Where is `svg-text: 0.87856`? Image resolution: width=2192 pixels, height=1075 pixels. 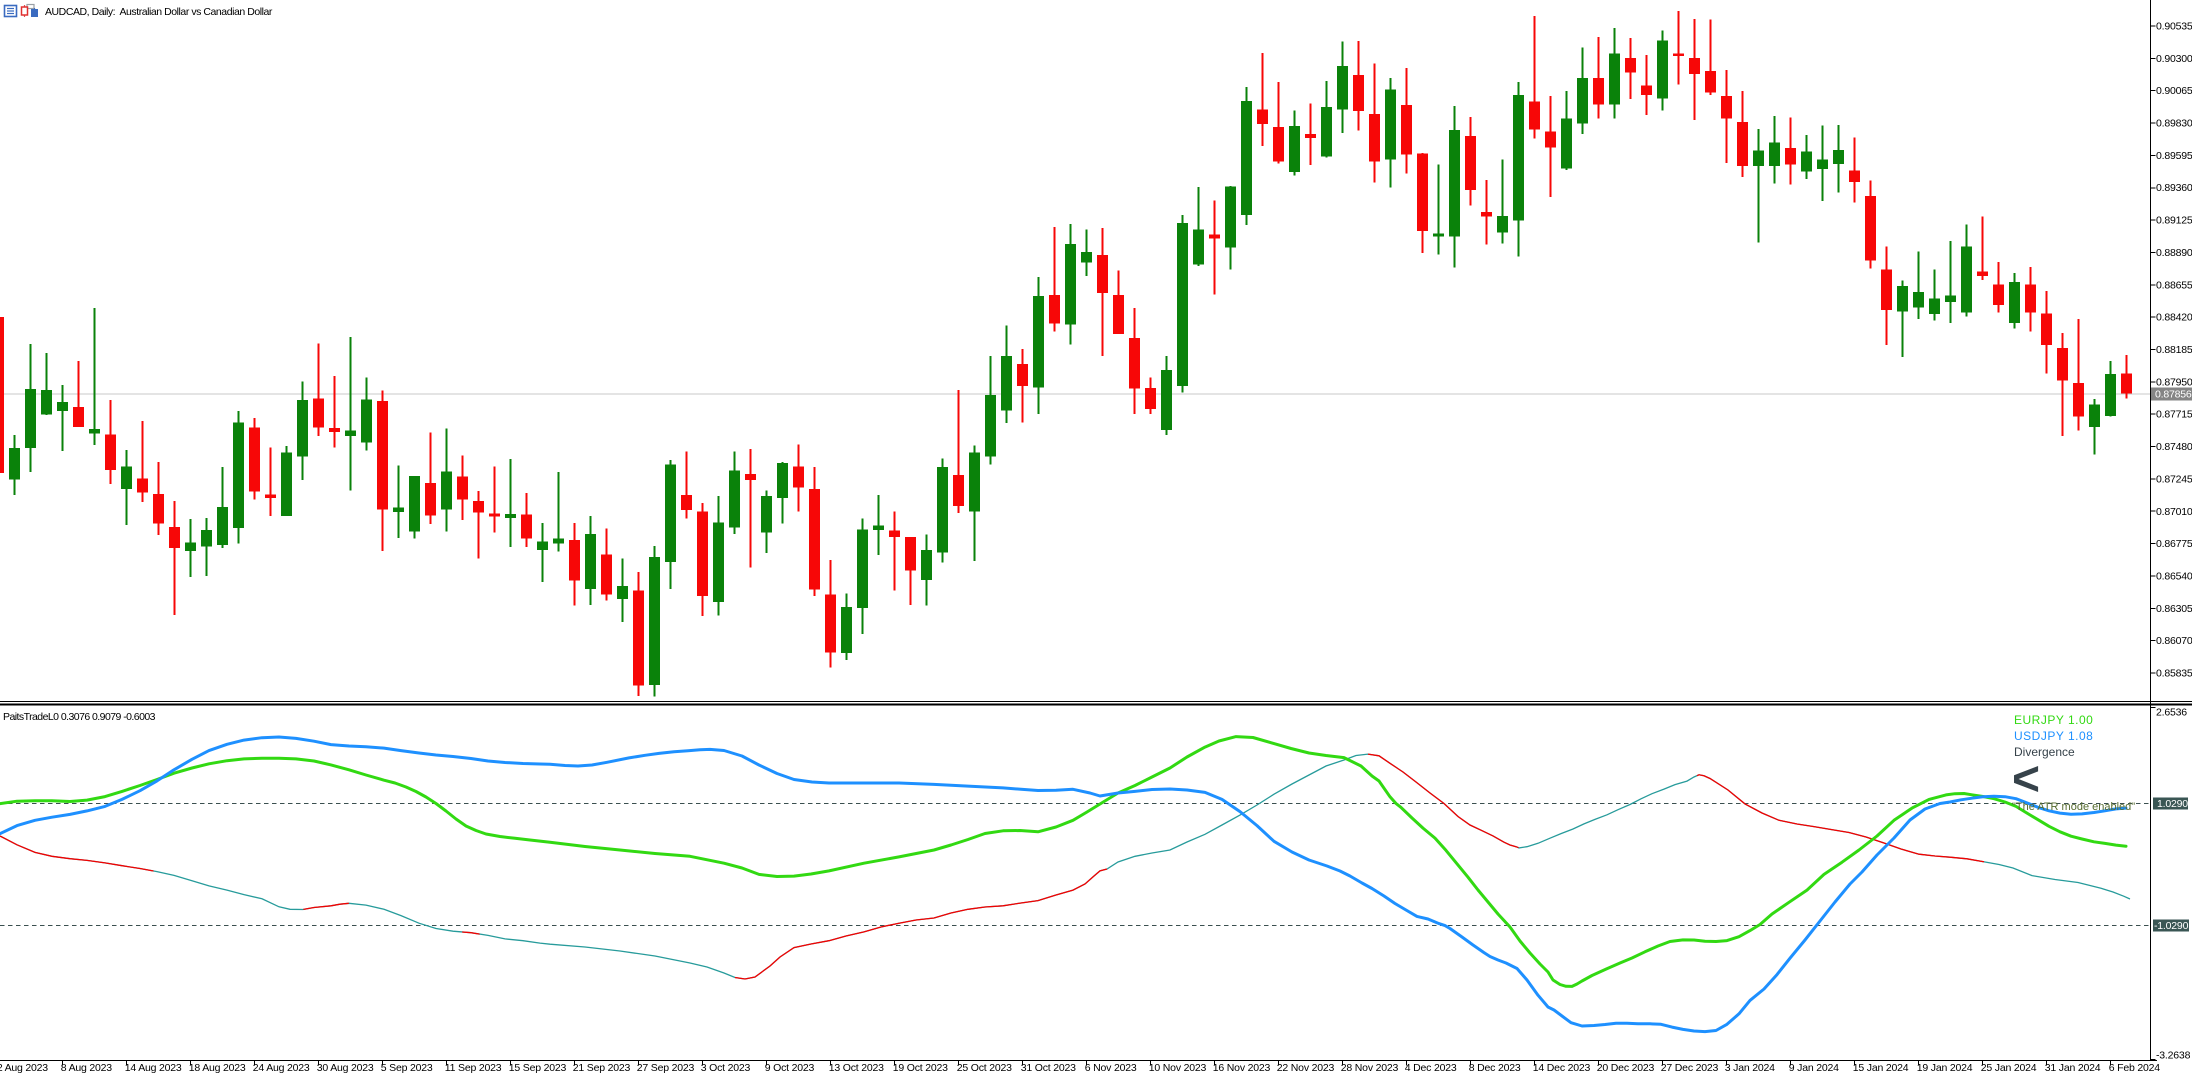
svg-text: 0.87856 is located at coordinates (2173, 395).